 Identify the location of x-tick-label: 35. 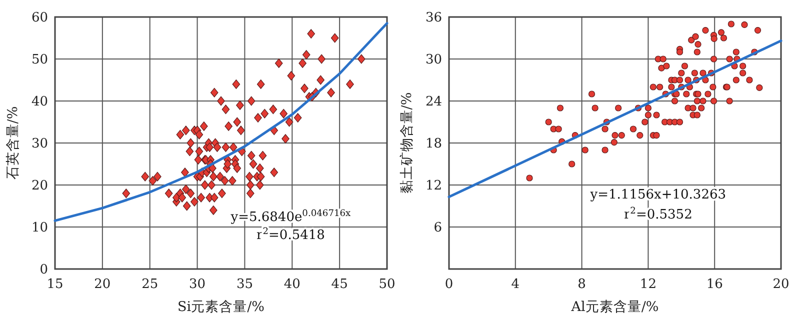
(244, 284).